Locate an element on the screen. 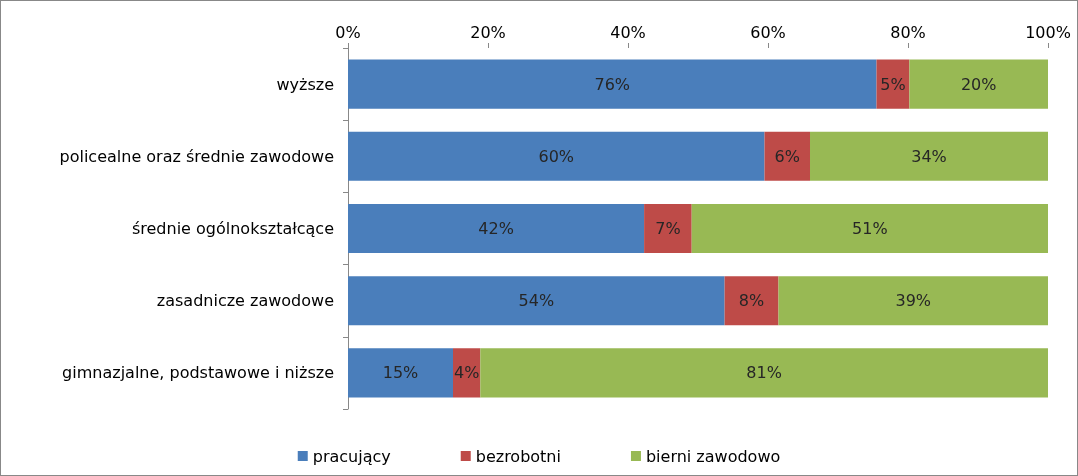 The image size is (1078, 476). y-tick-label: wyższe is located at coordinates (305, 84).